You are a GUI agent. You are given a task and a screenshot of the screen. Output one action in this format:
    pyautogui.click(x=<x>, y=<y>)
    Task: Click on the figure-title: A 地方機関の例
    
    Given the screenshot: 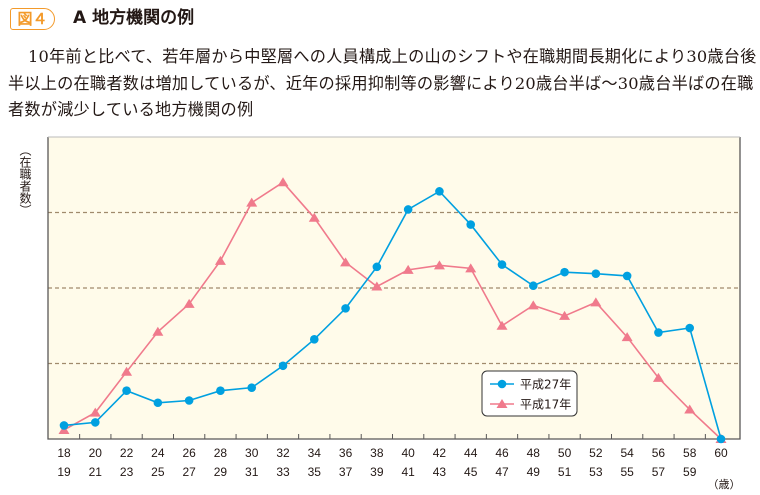 What is the action you would take?
    pyautogui.click(x=134, y=18)
    